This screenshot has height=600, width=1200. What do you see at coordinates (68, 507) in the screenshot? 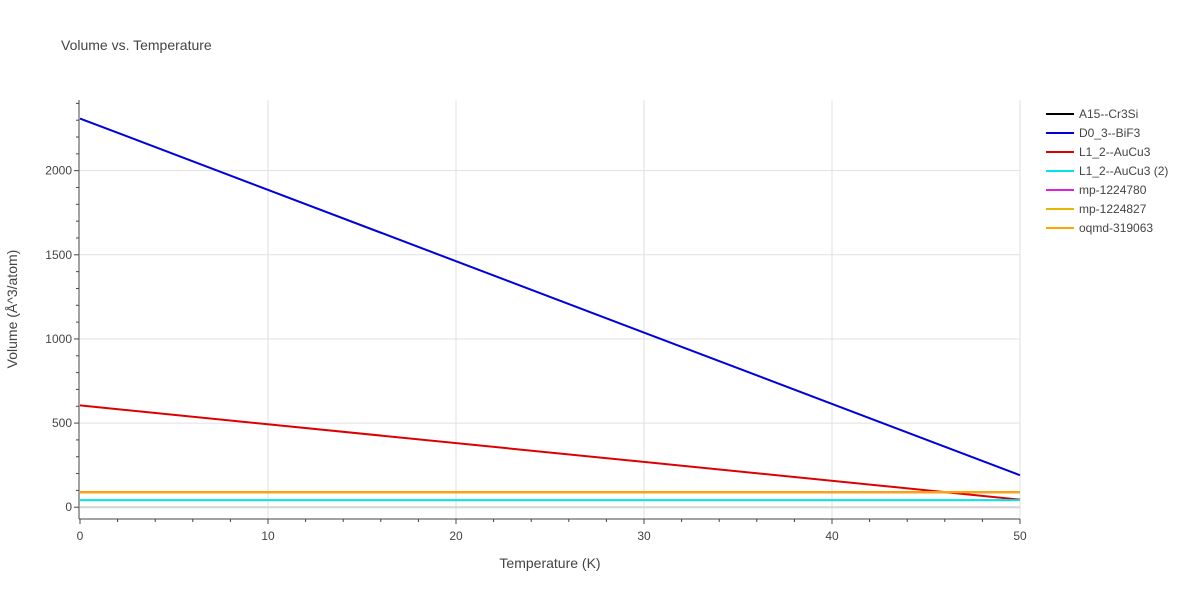
I see `y-tick-label: 0` at bounding box center [68, 507].